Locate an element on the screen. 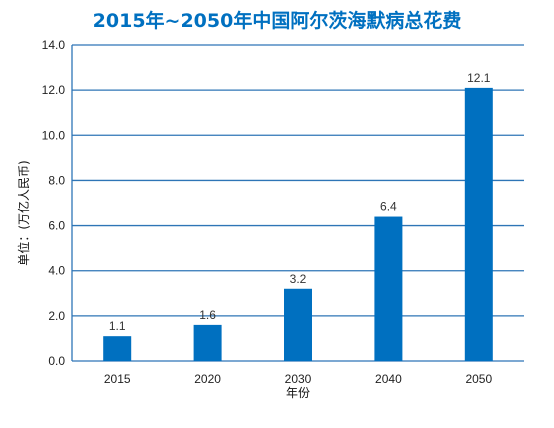 The height and width of the screenshot is (428, 554). data-label-2030: 3.2 is located at coordinates (298, 279).